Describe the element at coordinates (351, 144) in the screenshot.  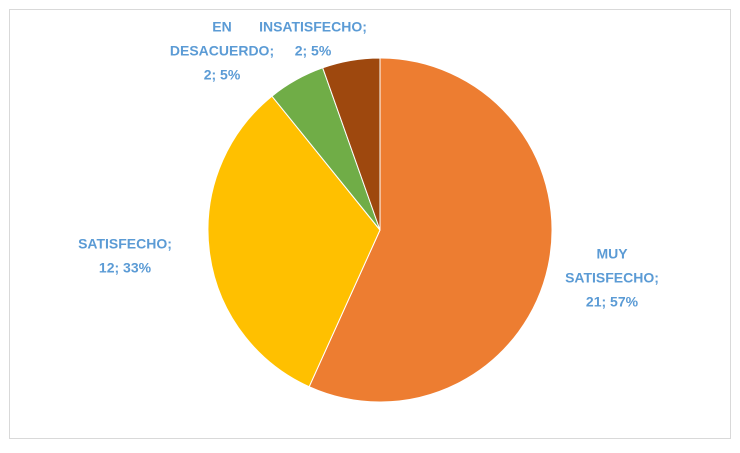
I see `pie-slice` at that location.